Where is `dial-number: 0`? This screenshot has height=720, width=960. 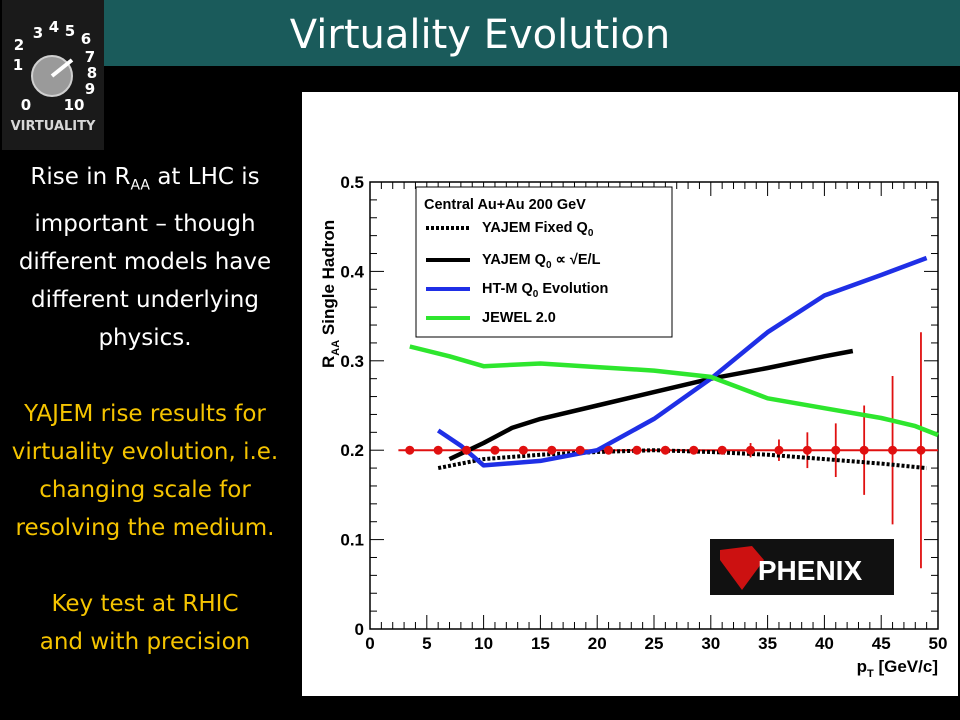 dial-number: 0 is located at coordinates (26, 105).